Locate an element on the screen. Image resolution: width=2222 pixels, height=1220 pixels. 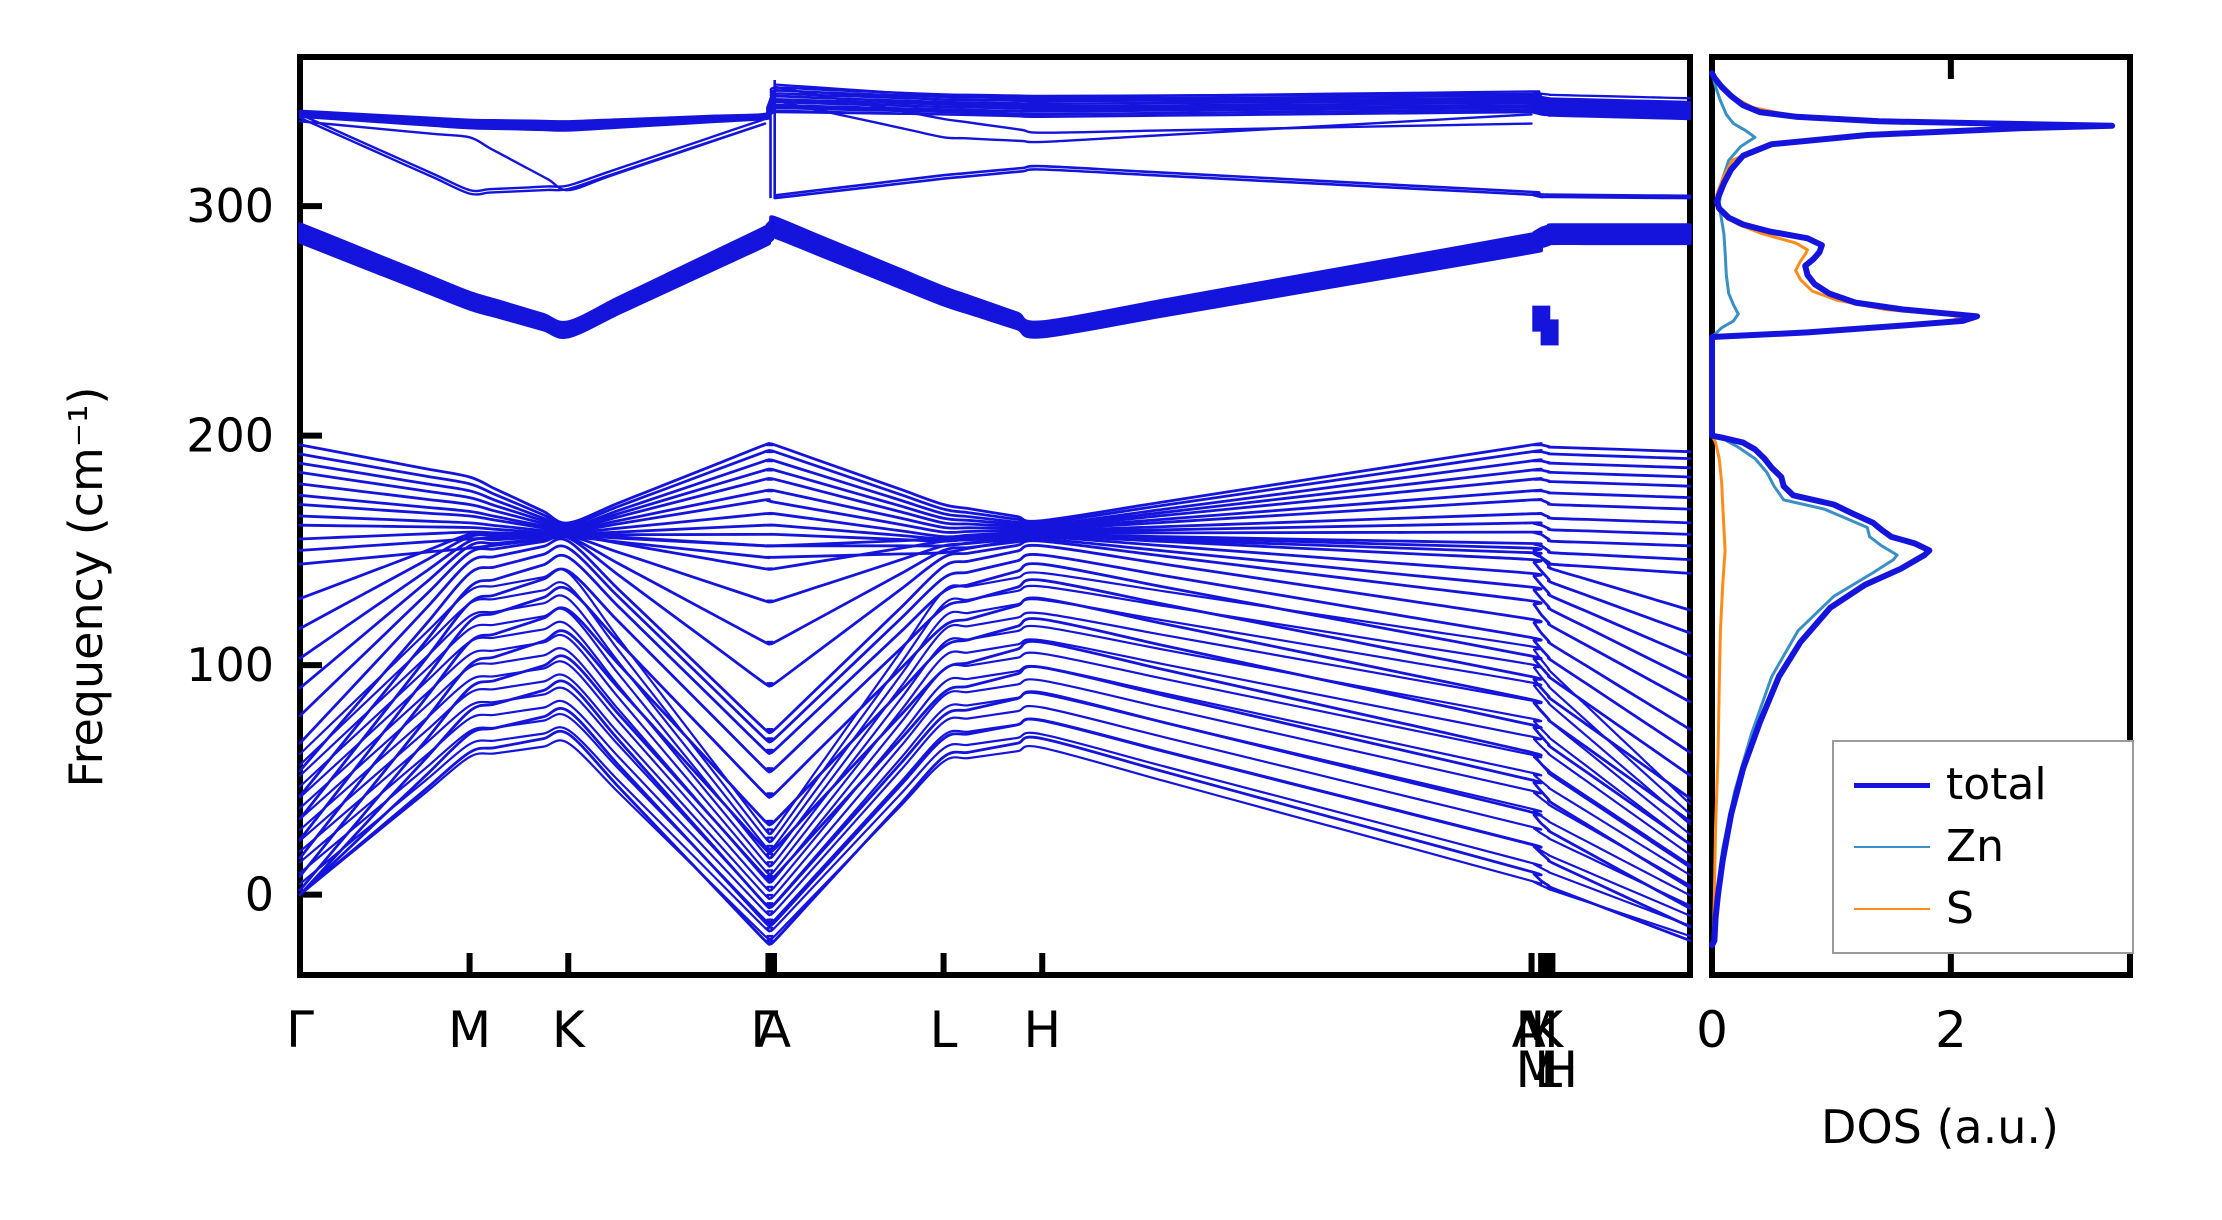
legend-label: S is located at coordinates (1960, 908).